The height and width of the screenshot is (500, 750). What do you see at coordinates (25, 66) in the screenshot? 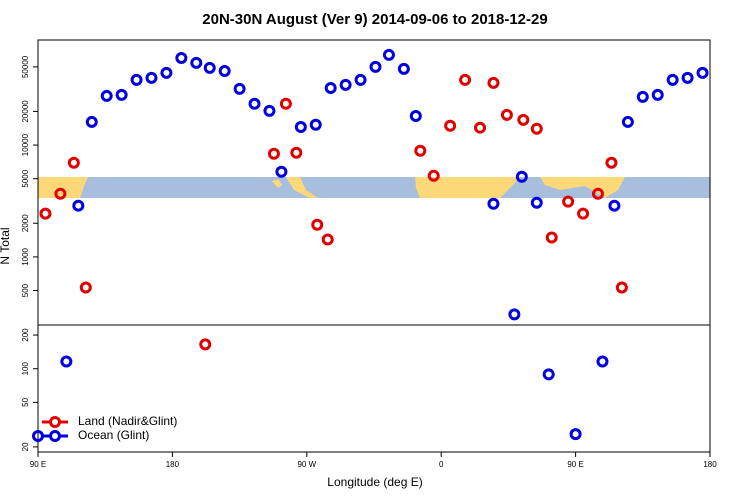
I see `y-tick-label: 50000` at bounding box center [25, 66].